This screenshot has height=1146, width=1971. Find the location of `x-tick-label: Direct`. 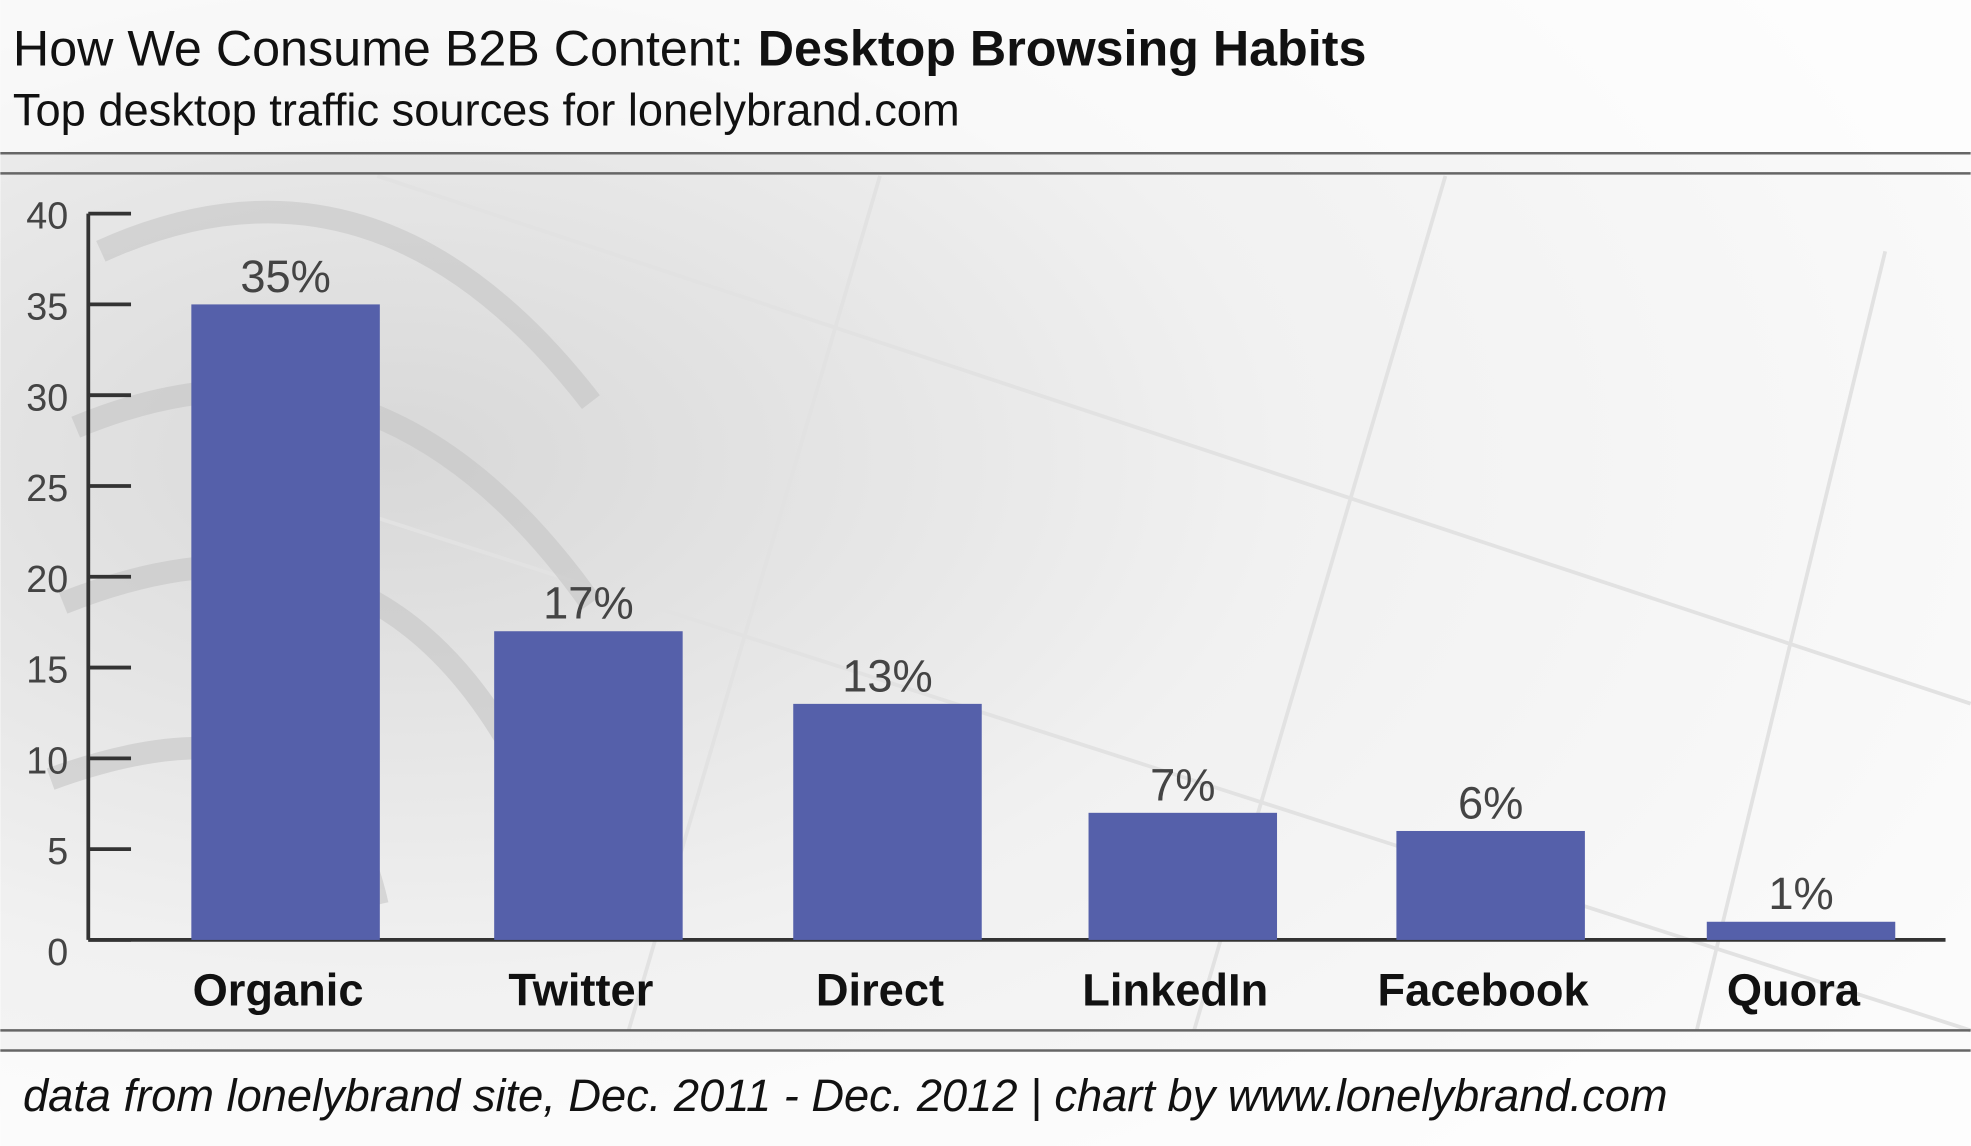

x-tick-label: Direct is located at coordinates (880, 989).